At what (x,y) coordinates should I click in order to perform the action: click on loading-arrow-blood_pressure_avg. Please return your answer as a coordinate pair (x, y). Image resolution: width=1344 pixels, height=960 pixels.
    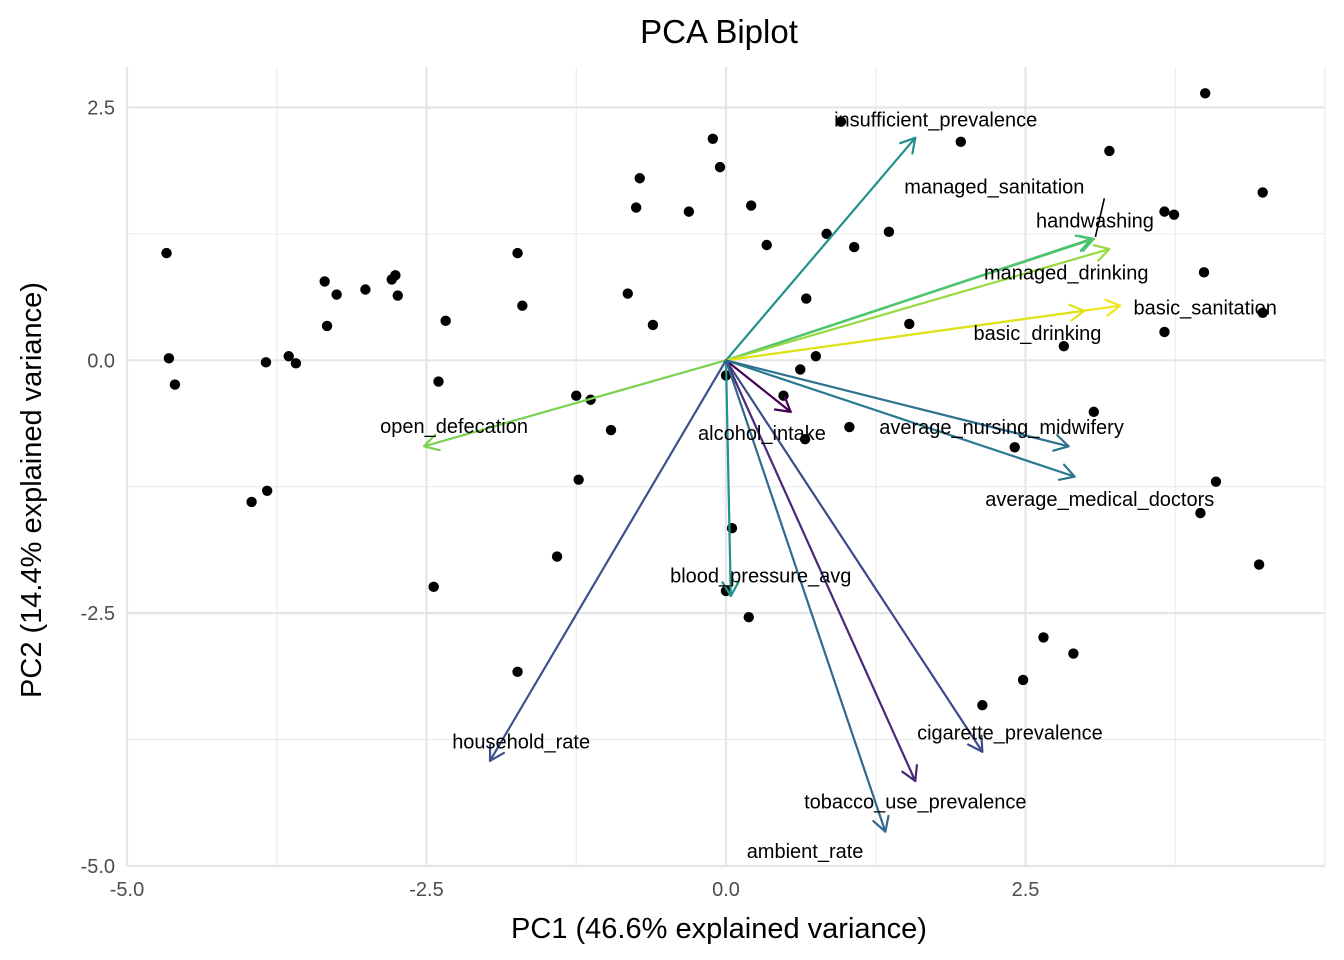
    Looking at the image, I should click on (728, 478).